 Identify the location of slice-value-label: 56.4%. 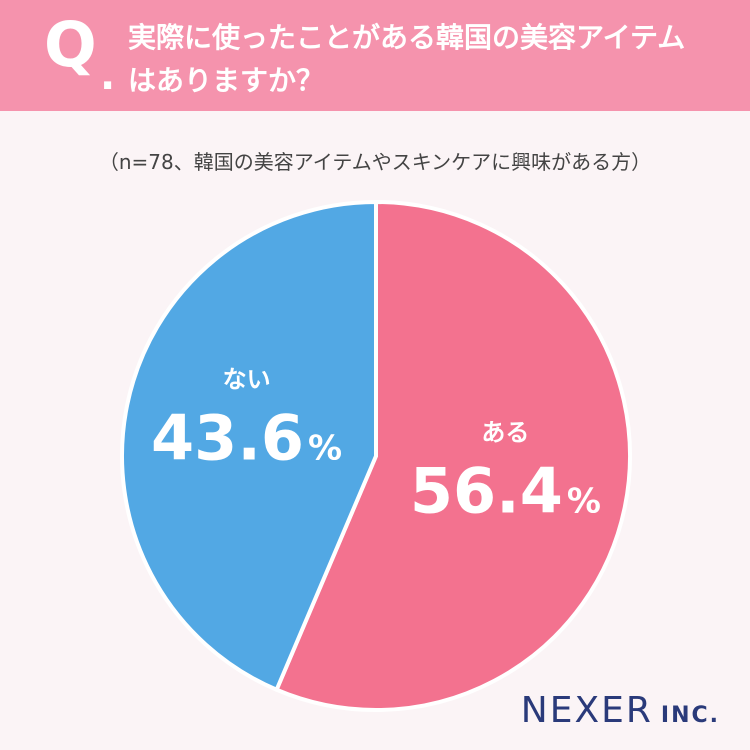
(505, 490).